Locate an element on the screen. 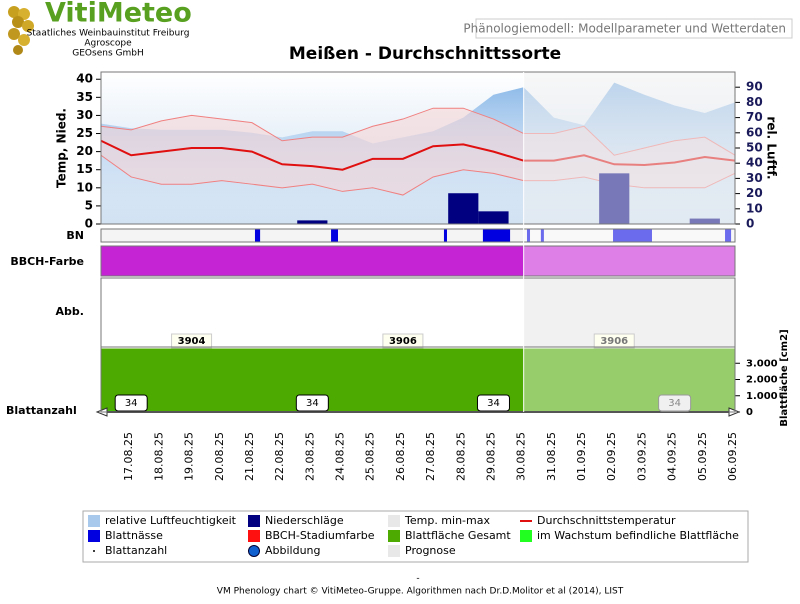 The image size is (800, 604). legend-label: Temp. min-max is located at coordinates (447, 520).